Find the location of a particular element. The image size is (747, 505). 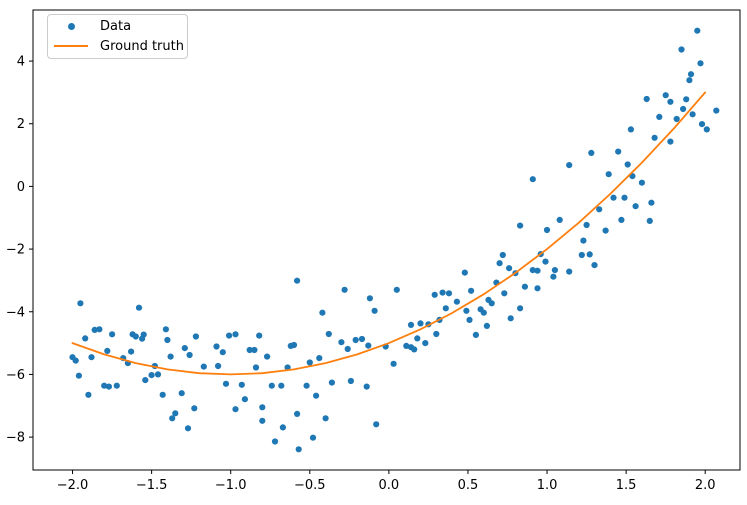

y-tick-label: −2 is located at coordinates (15, 250).